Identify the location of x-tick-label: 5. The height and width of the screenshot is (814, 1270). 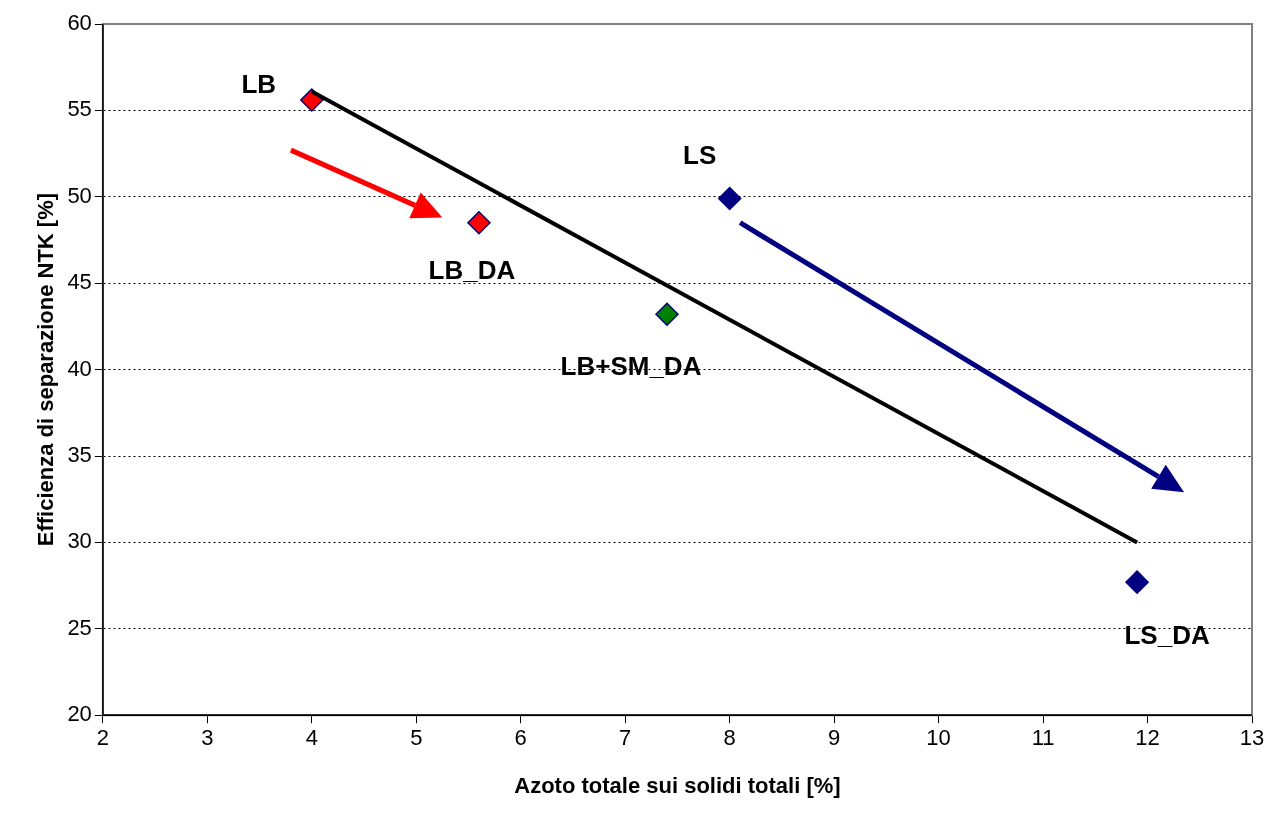
(416, 738).